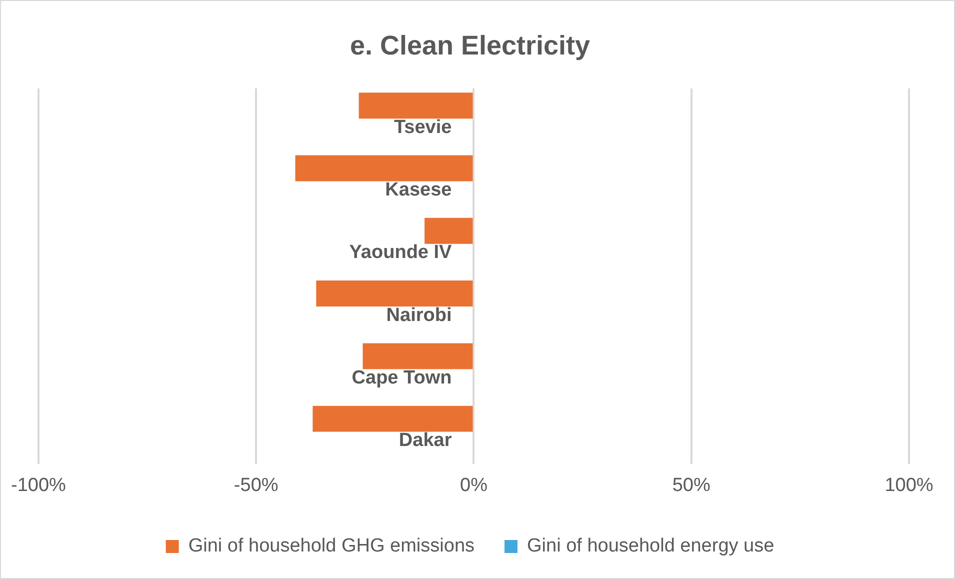 The width and height of the screenshot is (955, 579). What do you see at coordinates (402, 377) in the screenshot?
I see `y-tick-label: Cape Town` at bounding box center [402, 377].